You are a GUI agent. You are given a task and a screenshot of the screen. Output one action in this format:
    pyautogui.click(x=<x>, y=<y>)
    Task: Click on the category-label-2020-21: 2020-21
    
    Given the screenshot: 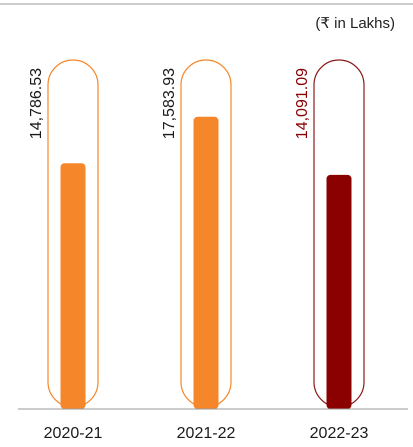 What is the action you would take?
    pyautogui.click(x=73, y=433)
    